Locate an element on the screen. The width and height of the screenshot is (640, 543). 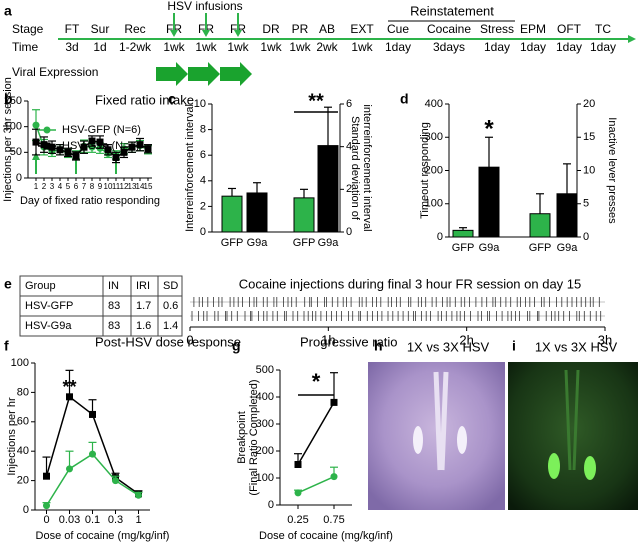
x-tick-label: 9 is located at coordinates (100, 186).